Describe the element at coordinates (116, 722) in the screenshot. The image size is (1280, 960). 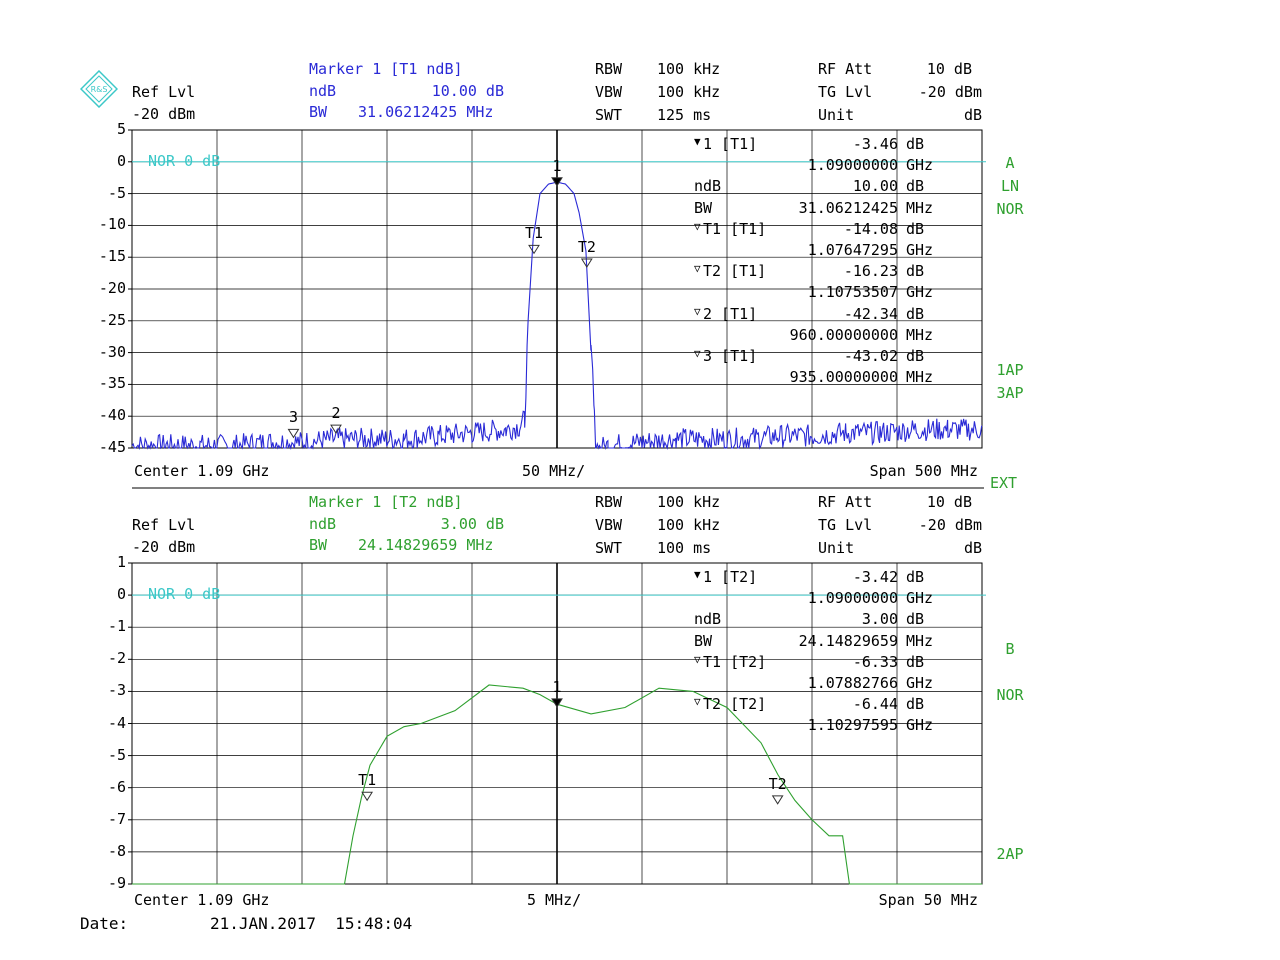
I see `bottom-ytick-label: -4` at that location.